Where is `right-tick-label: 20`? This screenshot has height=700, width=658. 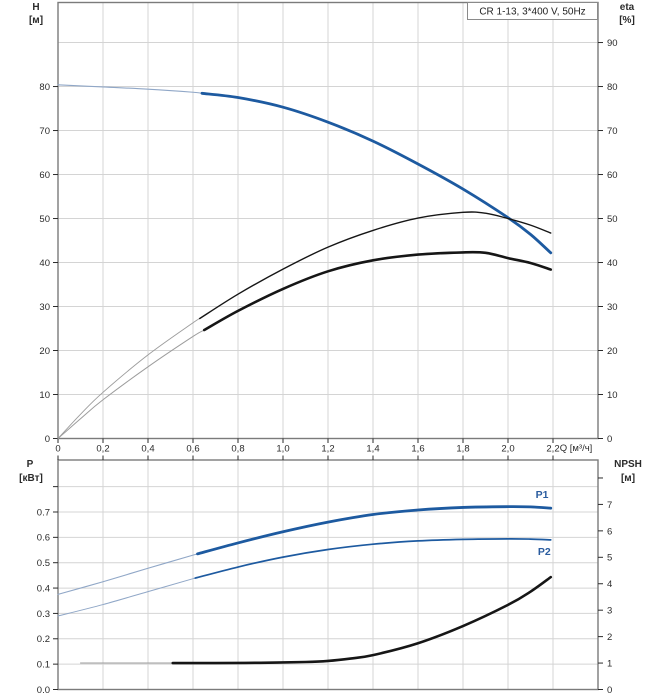 right-tick-label: 20 is located at coordinates (612, 351).